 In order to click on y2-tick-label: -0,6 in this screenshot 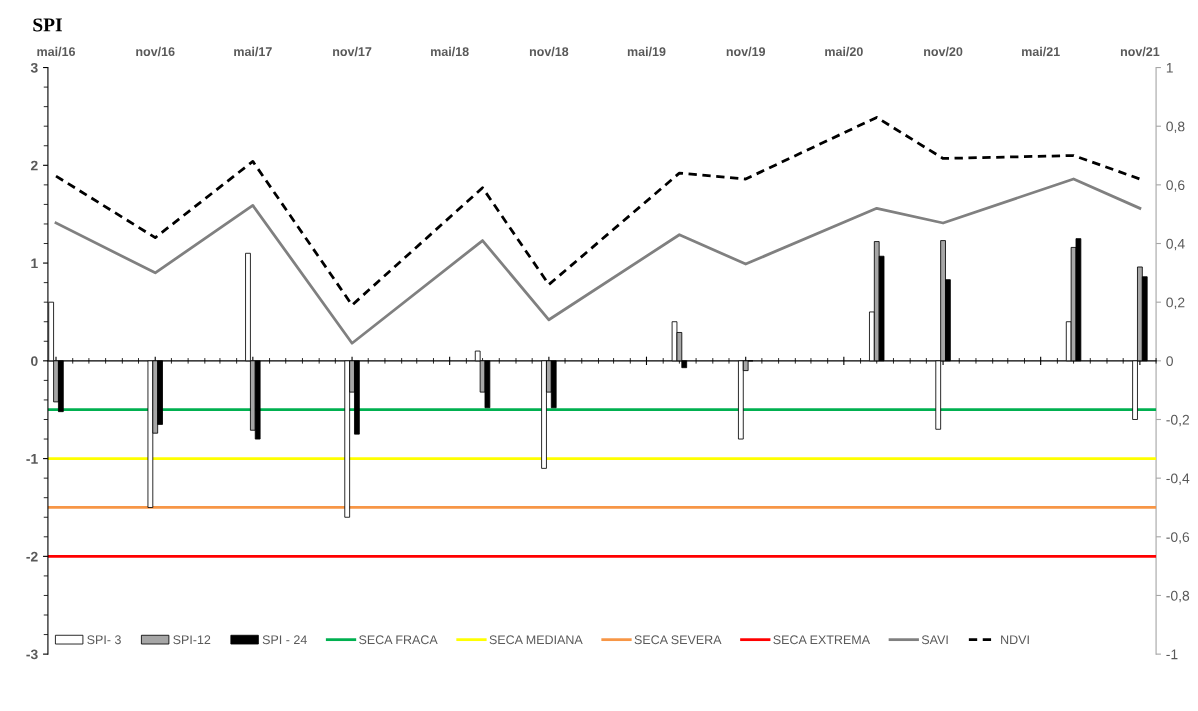, I will do `click(1178, 538)`.